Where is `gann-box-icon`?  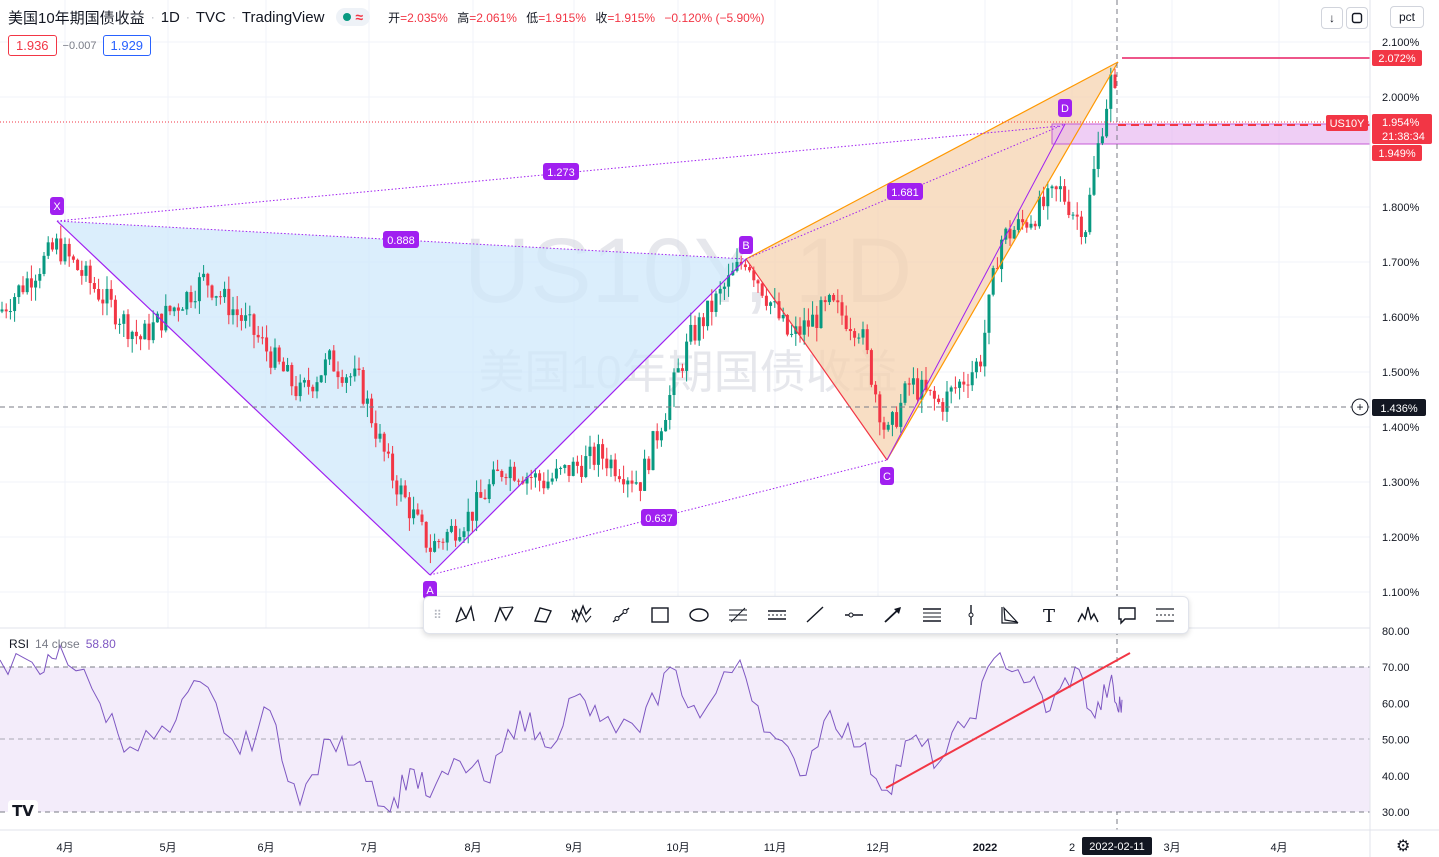 gann-box-icon is located at coordinates (932, 615).